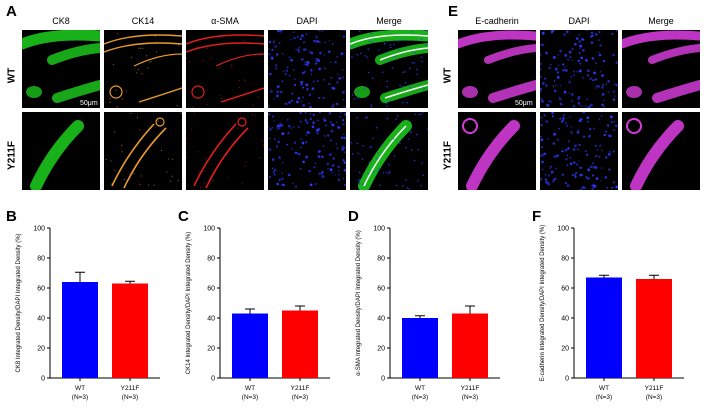  Describe the element at coordinates (525, 111) in the screenshot. I see `scale-bar-e` at that location.